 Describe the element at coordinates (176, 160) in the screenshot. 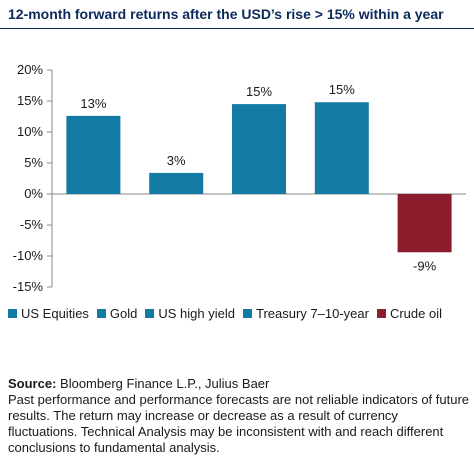

I see `data-label-1: 3%` at that location.